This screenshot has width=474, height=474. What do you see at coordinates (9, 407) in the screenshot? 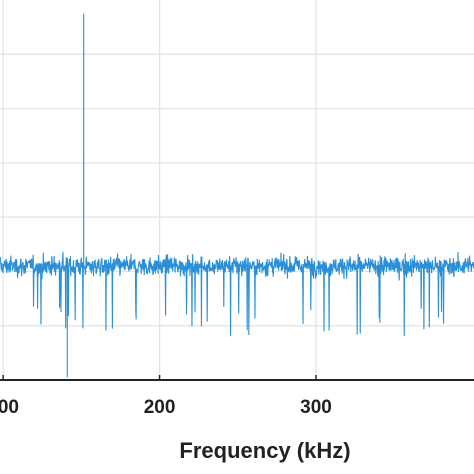
I see `x-tick-label: 100` at bounding box center [9, 407].